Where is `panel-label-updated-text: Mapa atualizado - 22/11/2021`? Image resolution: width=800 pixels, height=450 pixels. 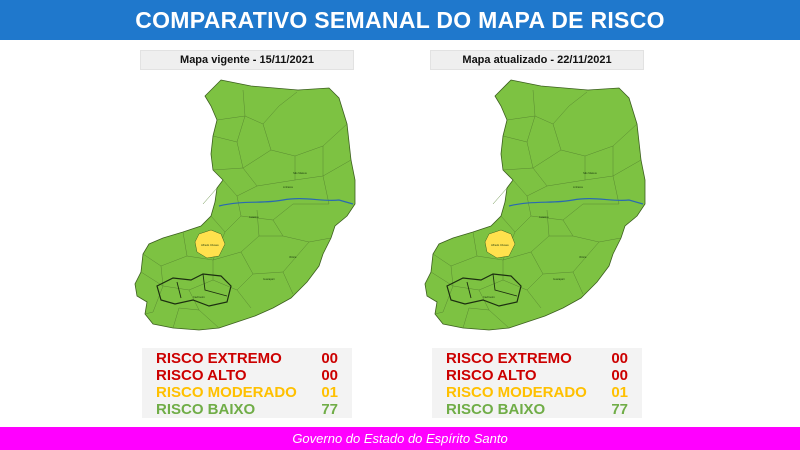
panel-label-updated-text: Mapa atualizado - 22/11/2021 is located at coordinates (537, 60).